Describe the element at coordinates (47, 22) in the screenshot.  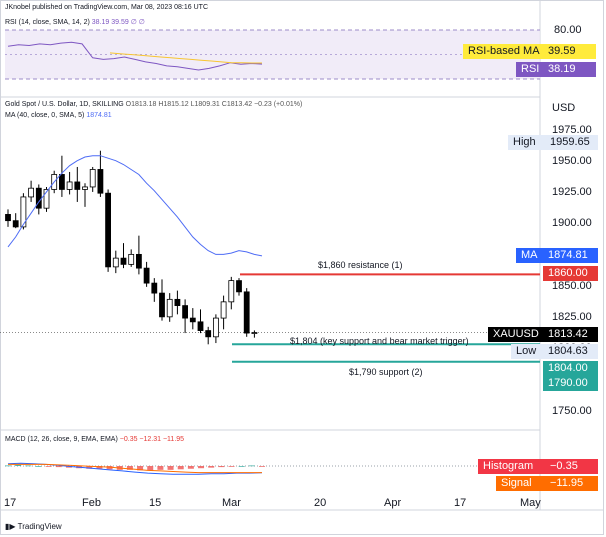
I see `rsi-legend-label: RSI (14, close, SMA, 14, 2)` at that location.